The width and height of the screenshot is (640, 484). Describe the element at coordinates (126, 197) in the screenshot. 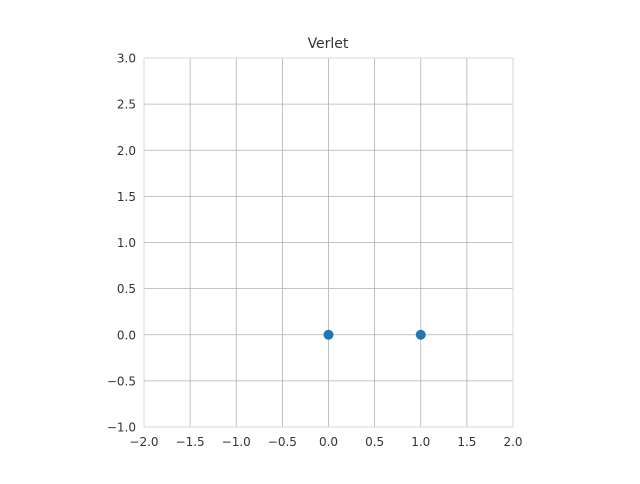

I see `y-tick-label: 1.5` at that location.